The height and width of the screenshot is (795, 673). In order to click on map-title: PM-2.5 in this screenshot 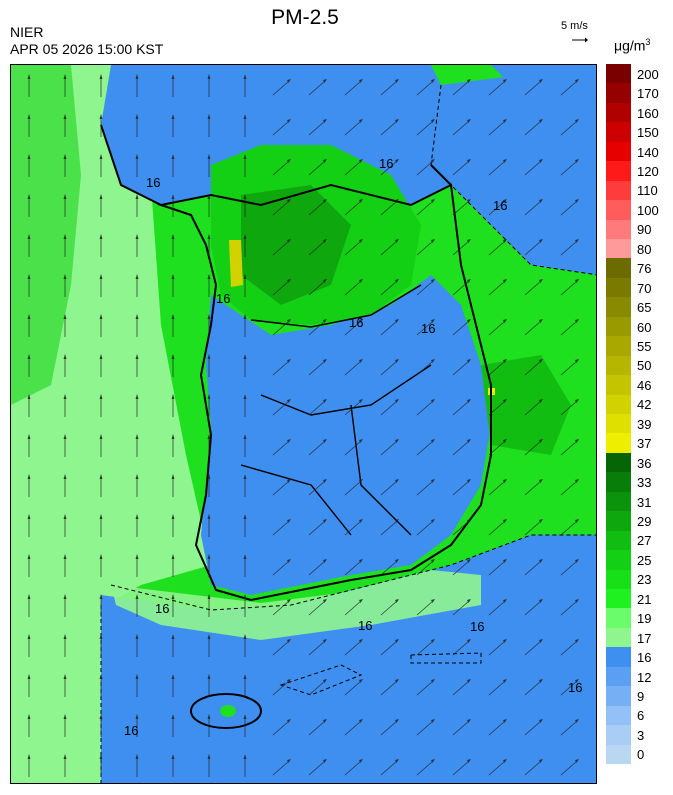, I will do `click(305, 17)`.